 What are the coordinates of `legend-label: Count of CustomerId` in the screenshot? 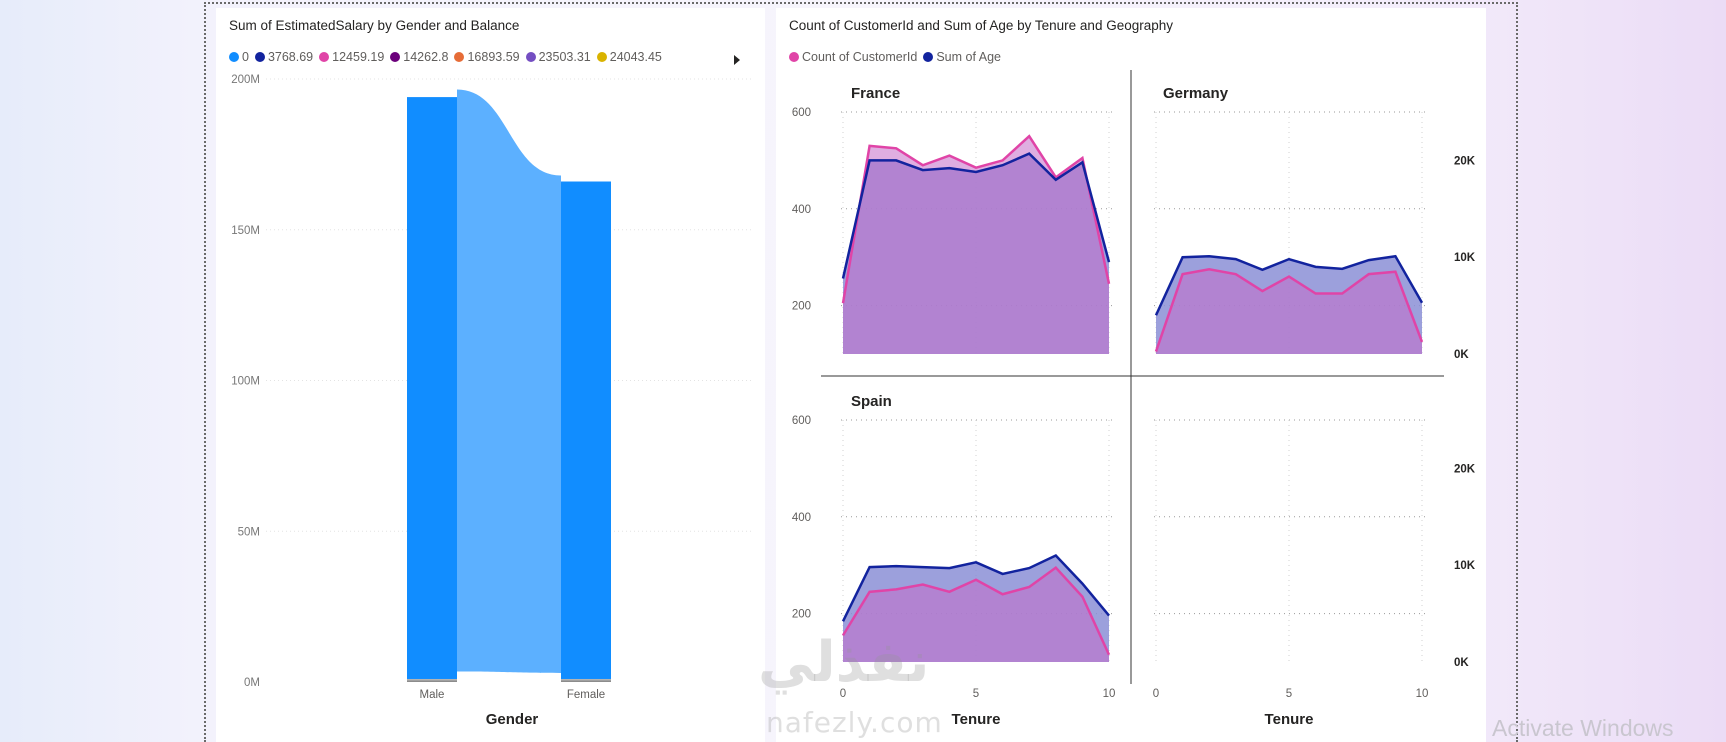 It's located at (860, 57).